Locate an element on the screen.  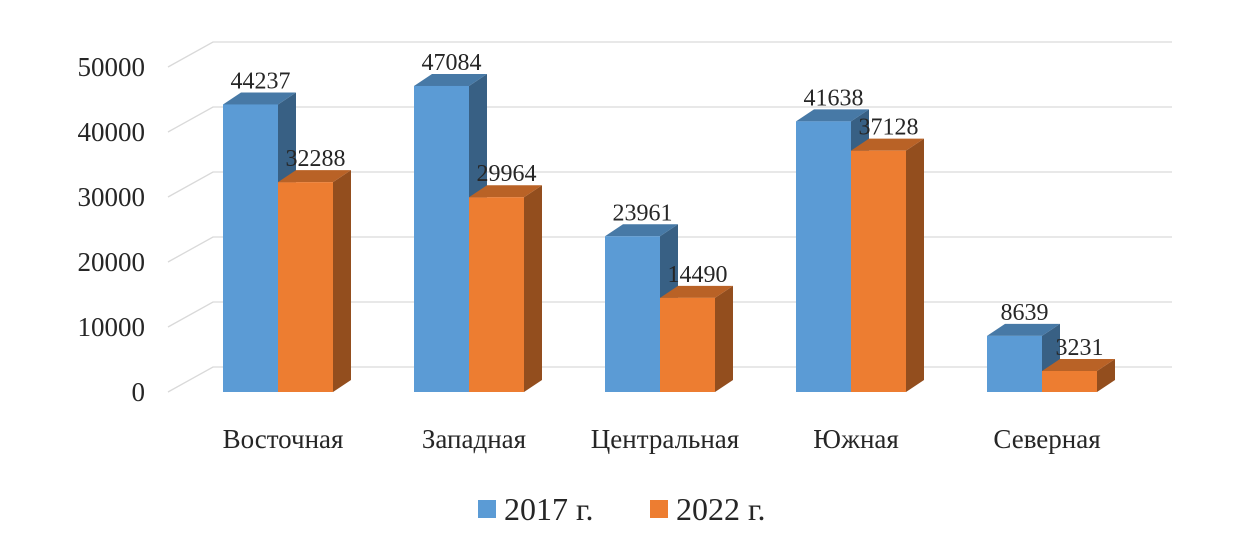
legend-label: 2017 г. is located at coordinates (549, 509).